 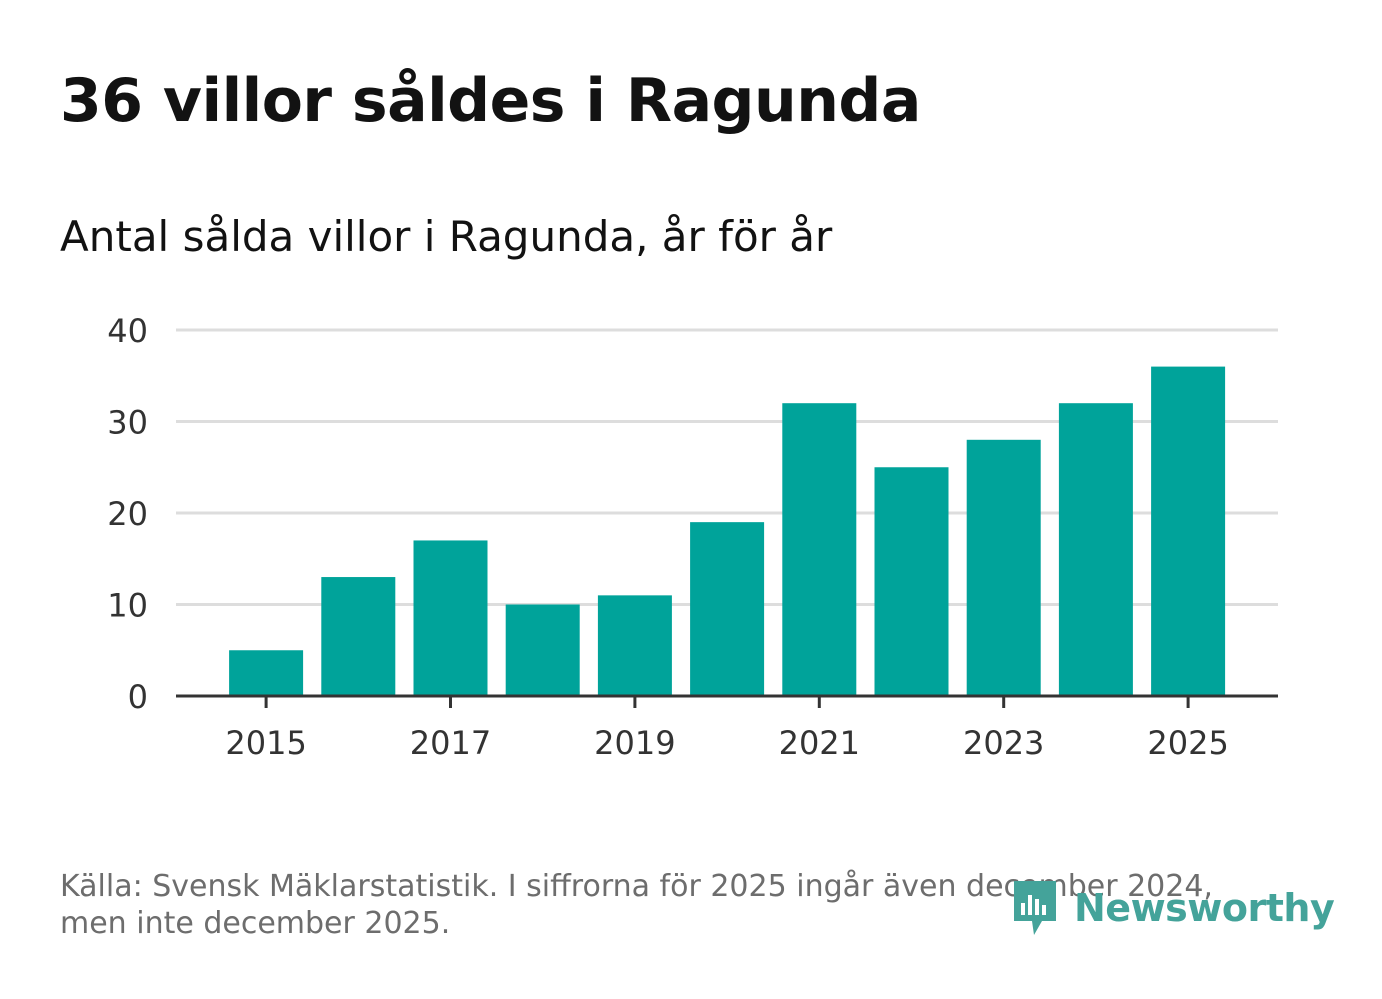 What do you see at coordinates (911, 581) in the screenshot?
I see `bar-2022` at bounding box center [911, 581].